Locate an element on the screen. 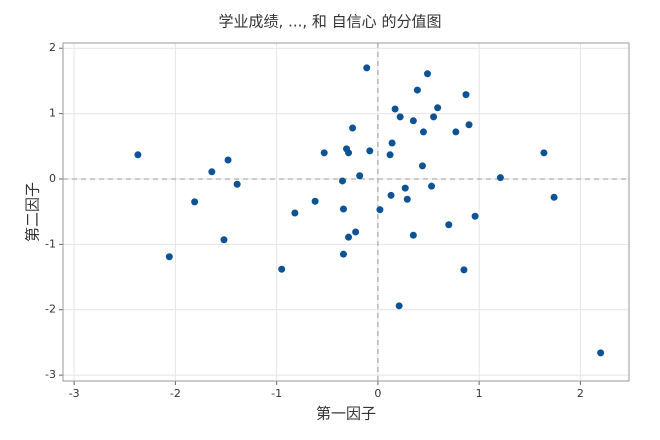 The width and height of the screenshot is (660, 440). x-axis-label: 第一因子 is located at coordinates (346, 414).